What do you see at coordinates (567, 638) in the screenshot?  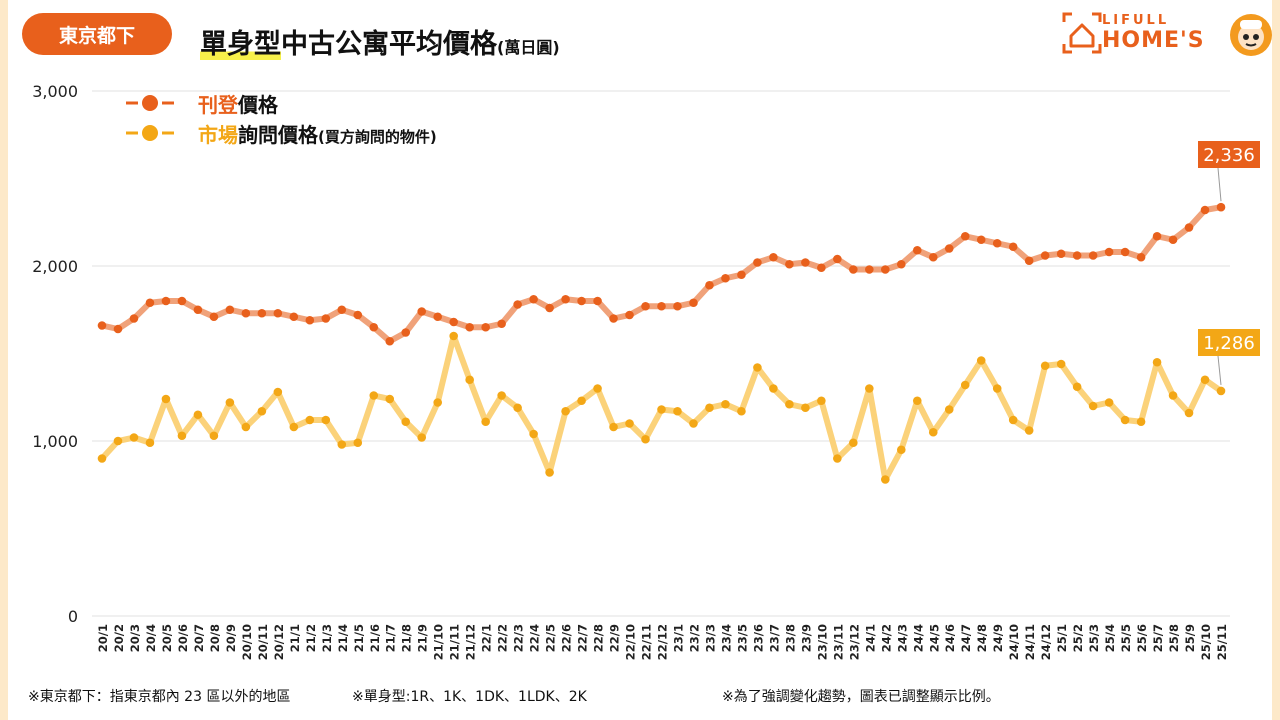 I see `x-tick-label: 22/6` at bounding box center [567, 638].